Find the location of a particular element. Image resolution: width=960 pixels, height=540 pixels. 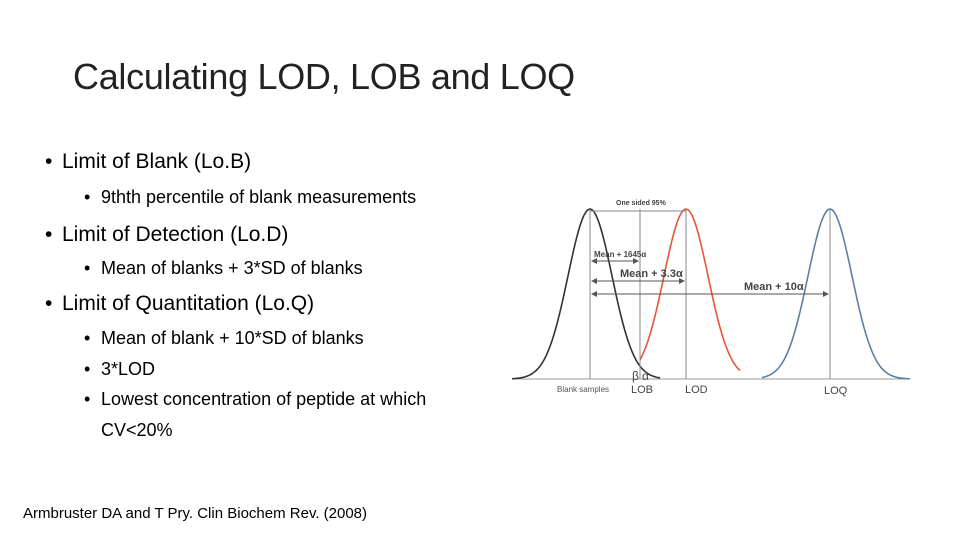

figure-label: Blank samples is located at coordinates (583, 389).